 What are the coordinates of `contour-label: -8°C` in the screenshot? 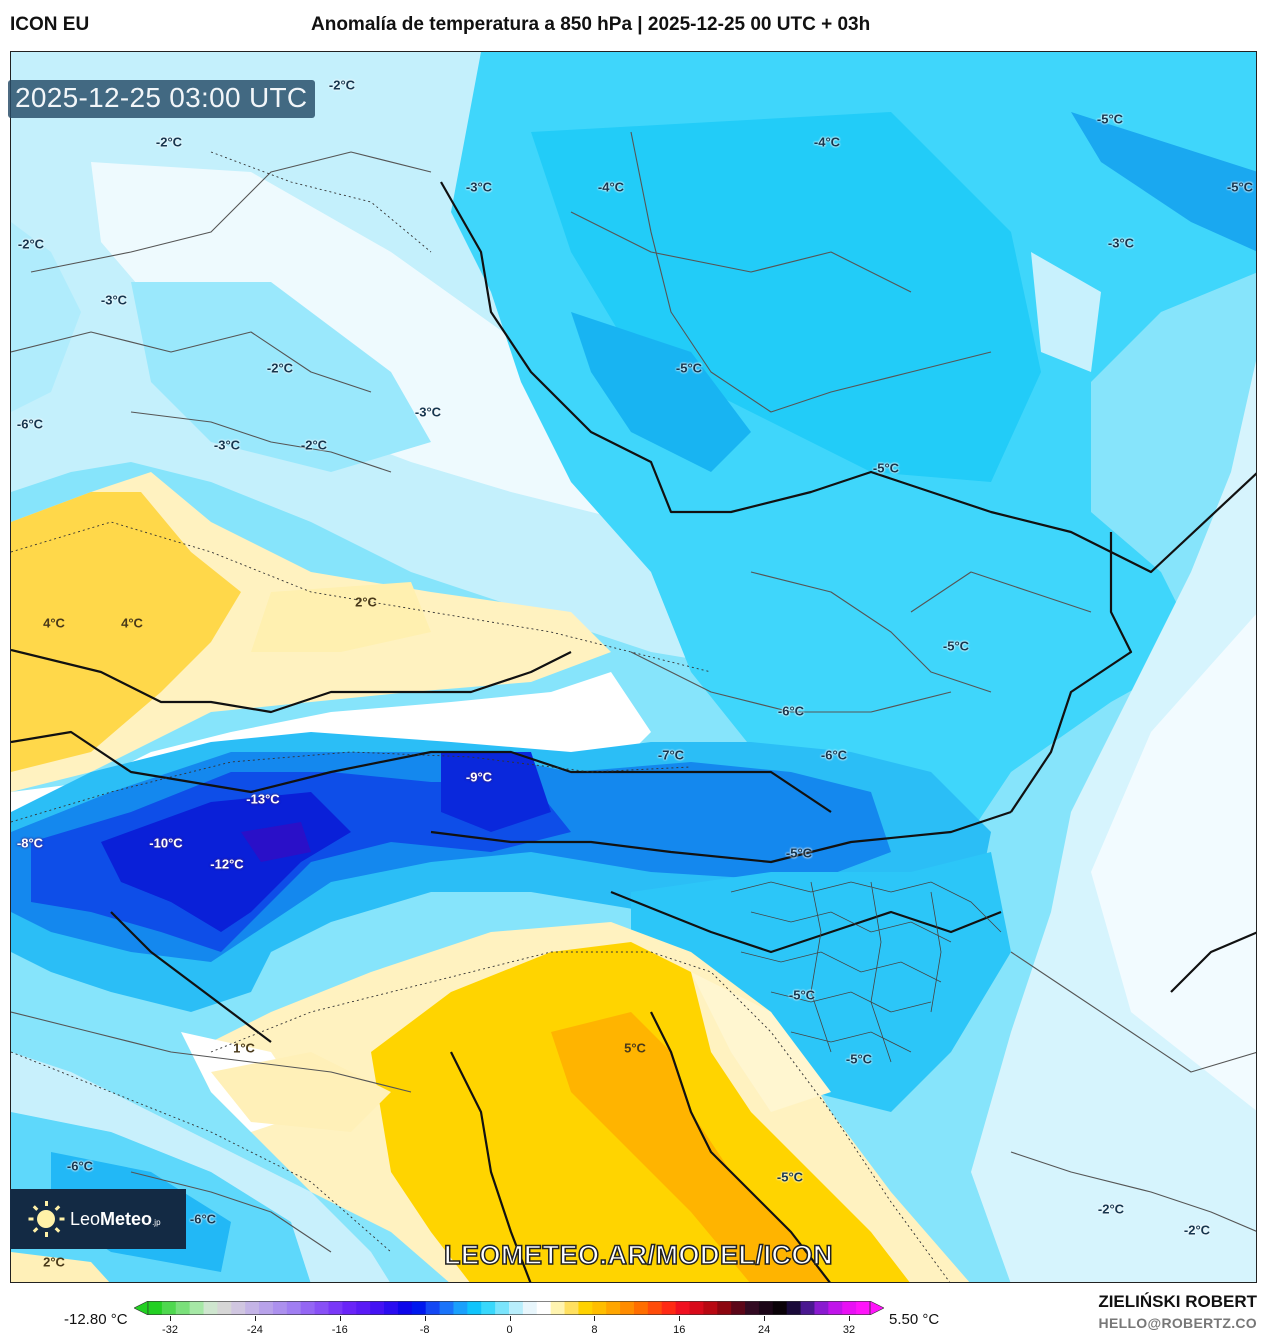 It's located at (30, 843).